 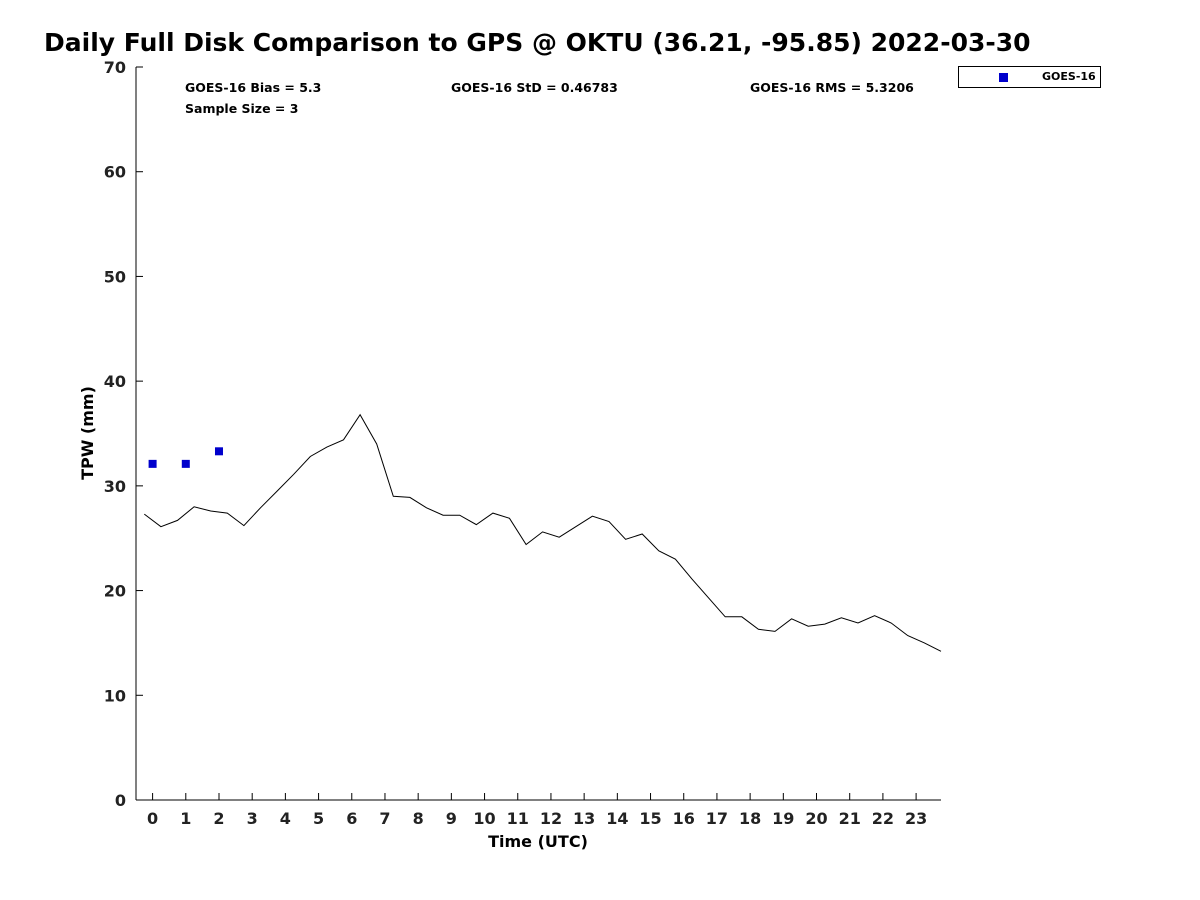 I want to click on x-tick-label: 3, so click(x=252, y=818).